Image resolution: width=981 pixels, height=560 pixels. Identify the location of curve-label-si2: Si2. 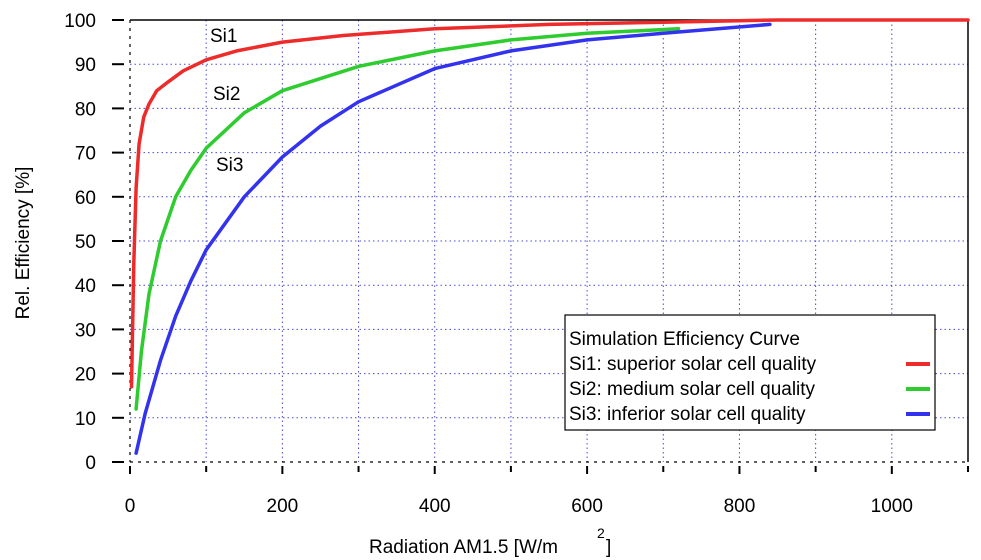
(226, 94).